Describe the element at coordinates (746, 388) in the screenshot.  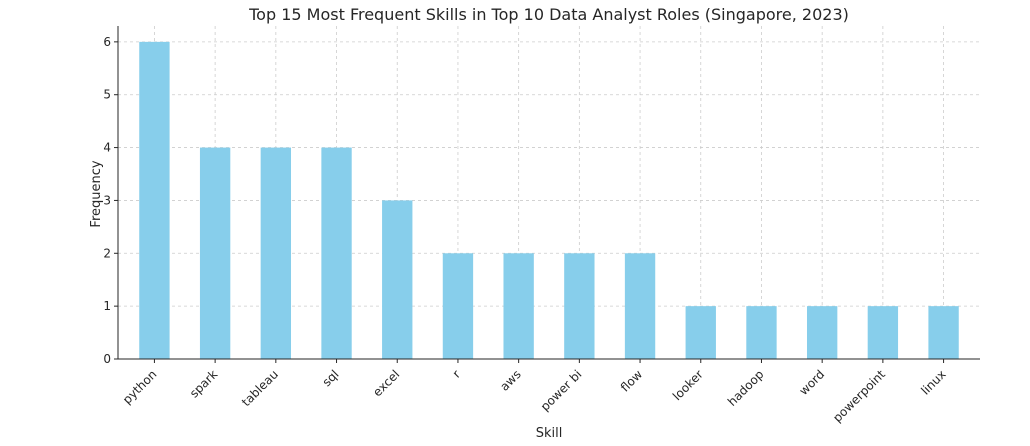
I see `x-tick-label-hadoop: hadoop` at that location.